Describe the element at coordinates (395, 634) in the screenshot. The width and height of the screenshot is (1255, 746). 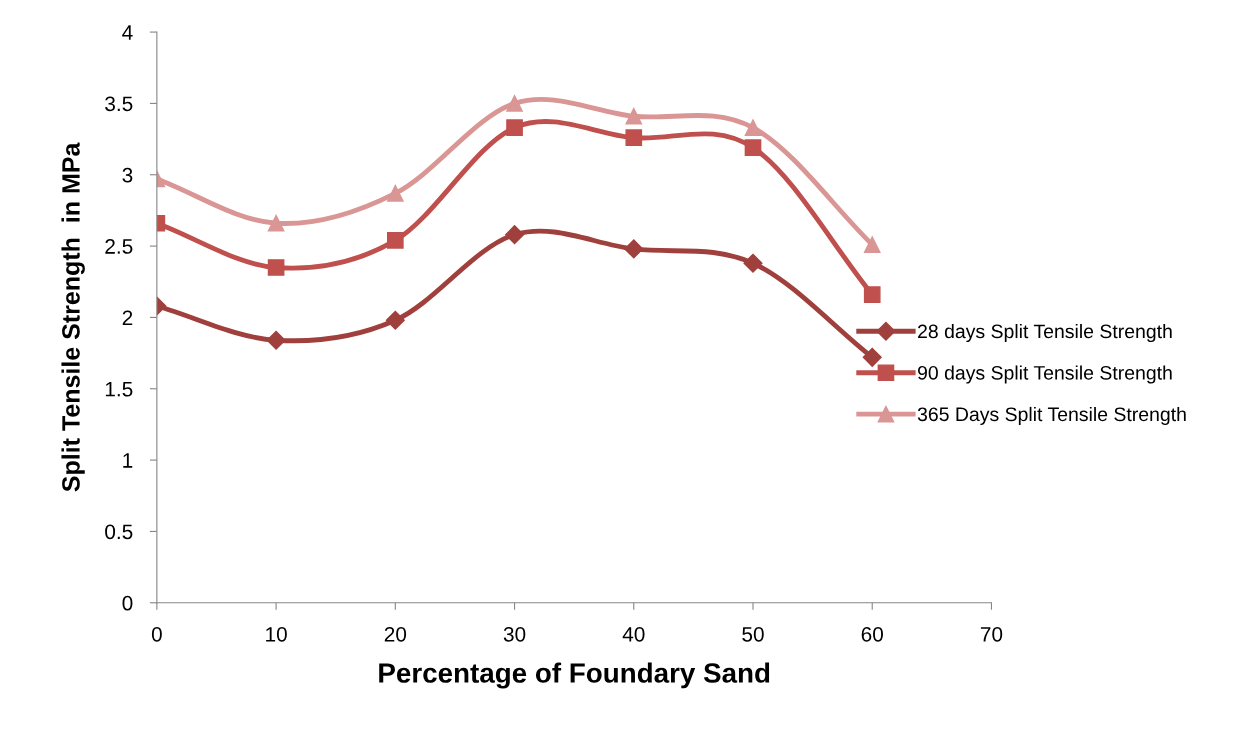
I see `x-tick-label: 20` at that location.